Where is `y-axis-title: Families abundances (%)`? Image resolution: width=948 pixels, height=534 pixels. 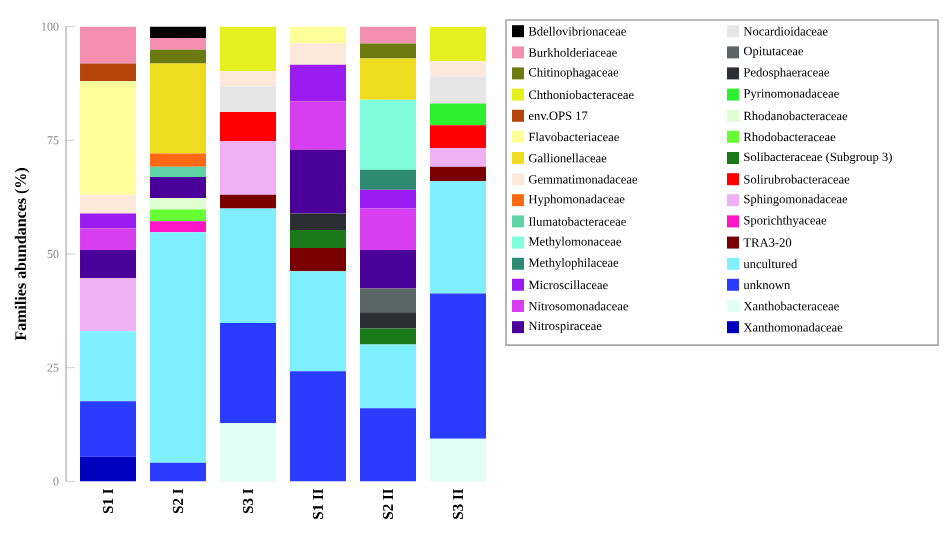 y-axis-title: Families abundances (%) is located at coordinates (22, 254).